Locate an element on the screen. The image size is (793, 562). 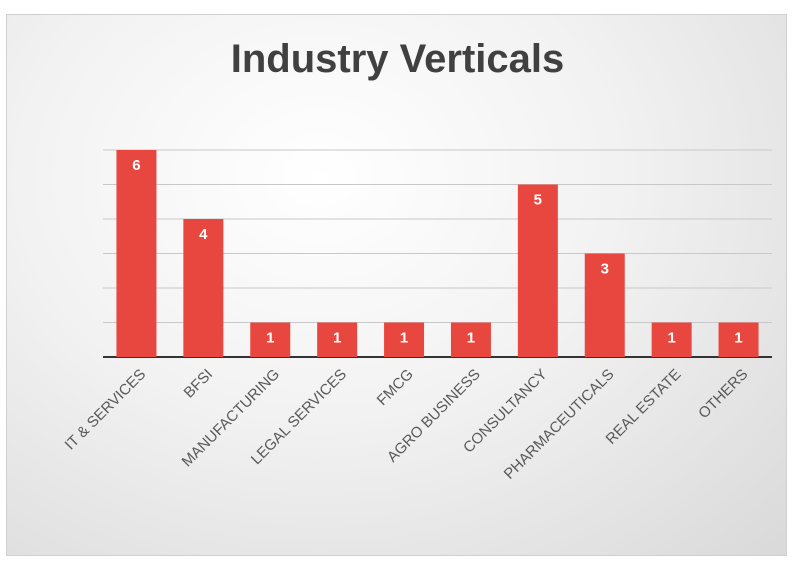
chart-title: Industry Verticals is located at coordinates (397, 59).